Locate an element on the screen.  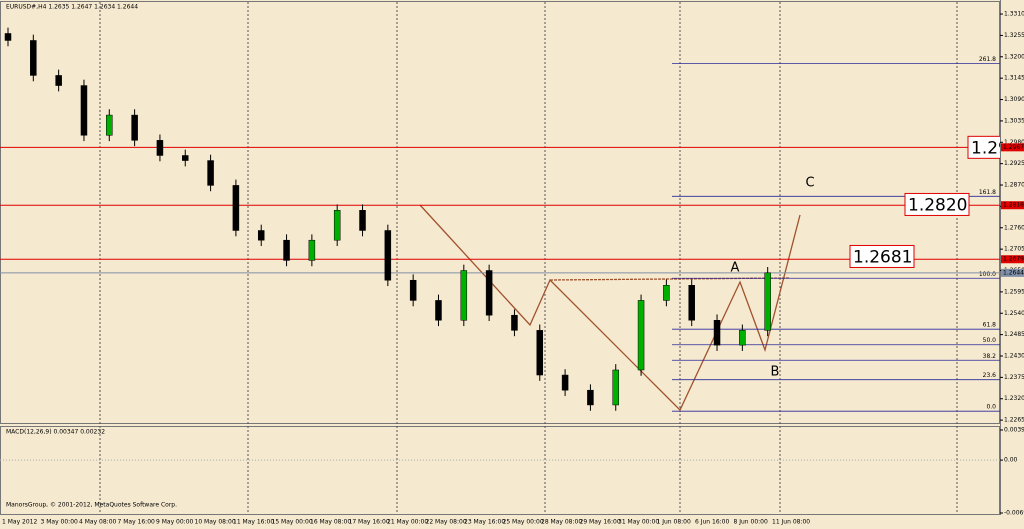
level-tag-label: 1.2818 is located at coordinates (1013, 205).